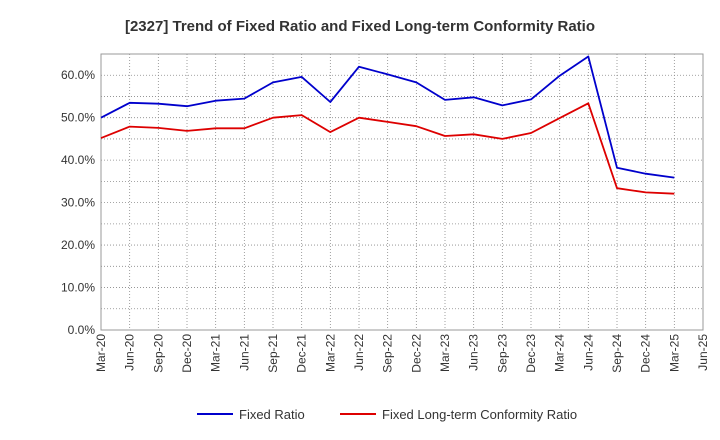  What do you see at coordinates (78, 118) in the screenshot?
I see `y-tick-label: 50.0%` at bounding box center [78, 118].